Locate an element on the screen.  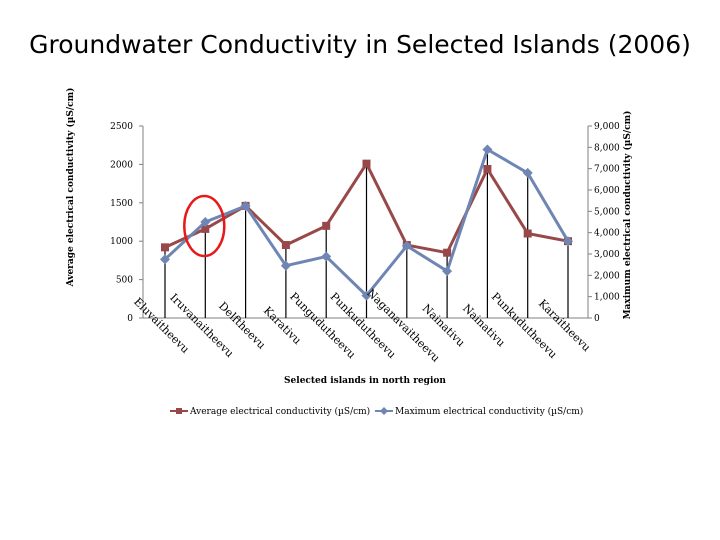
left-axis-tick-label: 2500 is located at coordinates (121, 127).